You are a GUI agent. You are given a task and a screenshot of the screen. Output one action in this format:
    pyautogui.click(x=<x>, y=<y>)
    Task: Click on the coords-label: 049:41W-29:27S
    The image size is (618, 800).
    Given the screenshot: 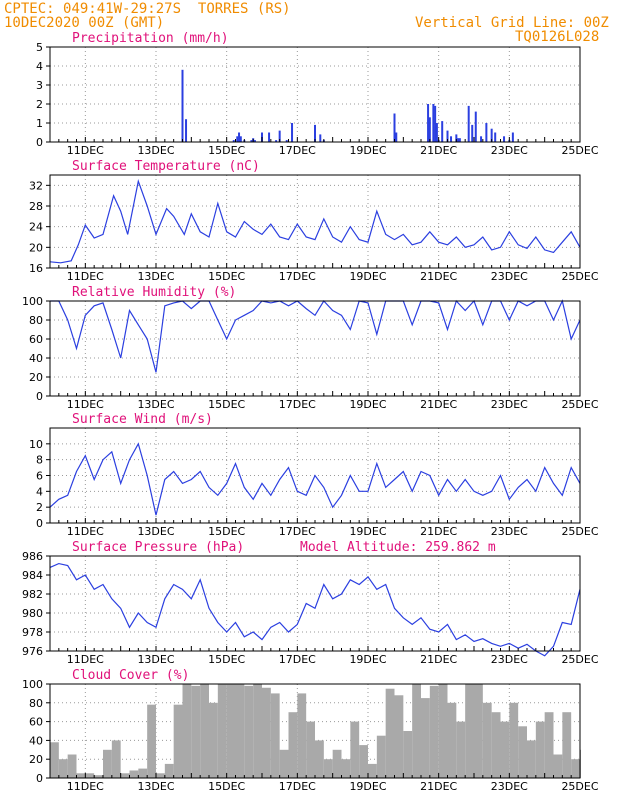 What is the action you would take?
    pyautogui.click(x=122, y=9)
    